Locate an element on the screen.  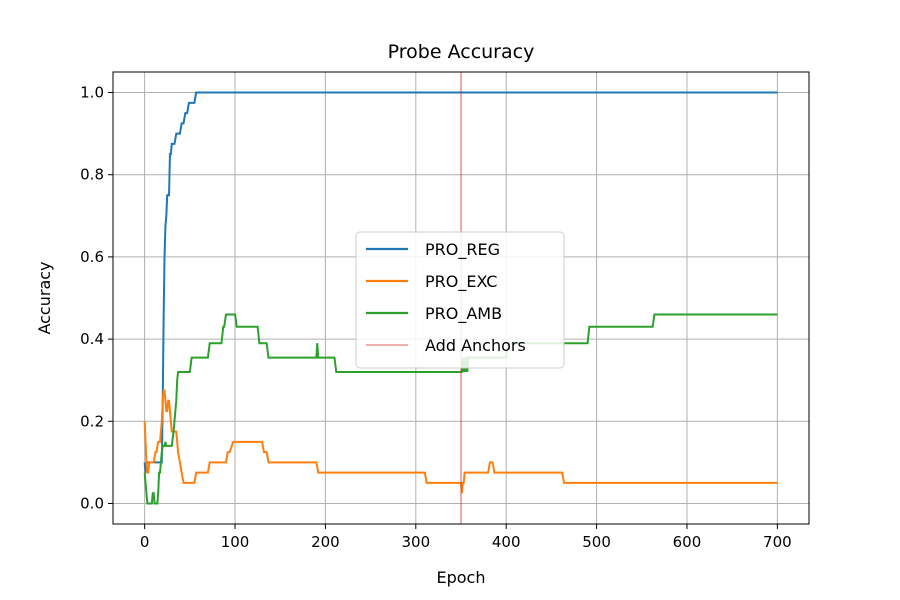
x-tick-label: 500 is located at coordinates (596, 542).